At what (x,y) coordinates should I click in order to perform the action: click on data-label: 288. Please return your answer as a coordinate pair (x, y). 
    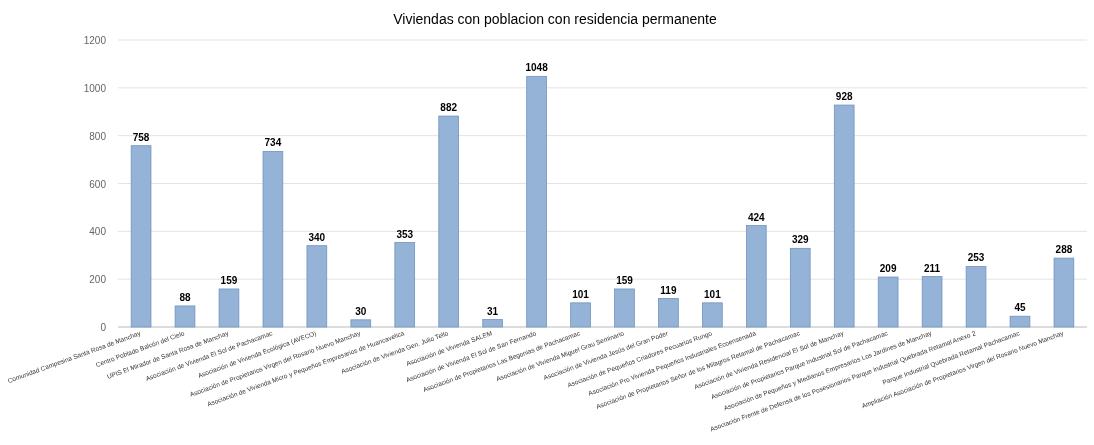
    Looking at the image, I should click on (1064, 250).